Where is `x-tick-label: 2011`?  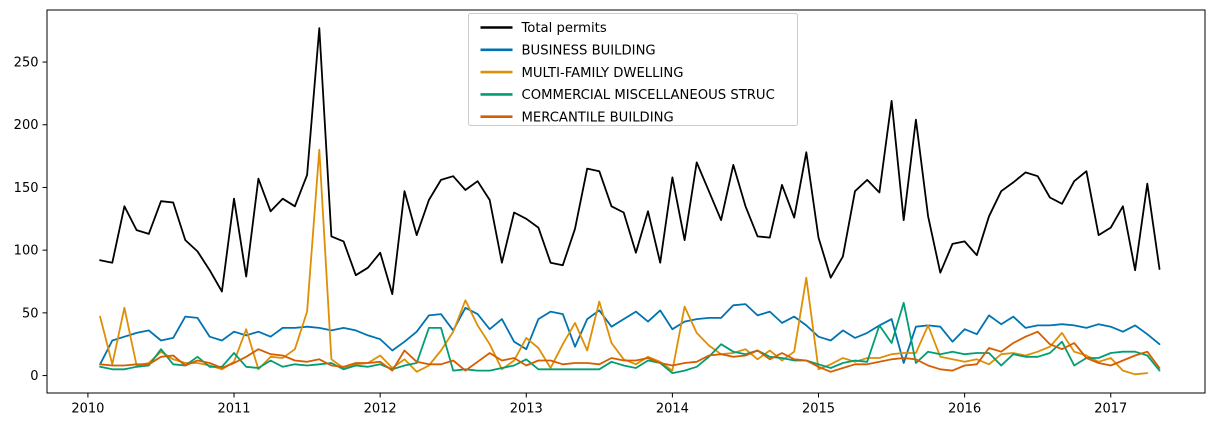 x-tick-label: 2011 is located at coordinates (233, 409).